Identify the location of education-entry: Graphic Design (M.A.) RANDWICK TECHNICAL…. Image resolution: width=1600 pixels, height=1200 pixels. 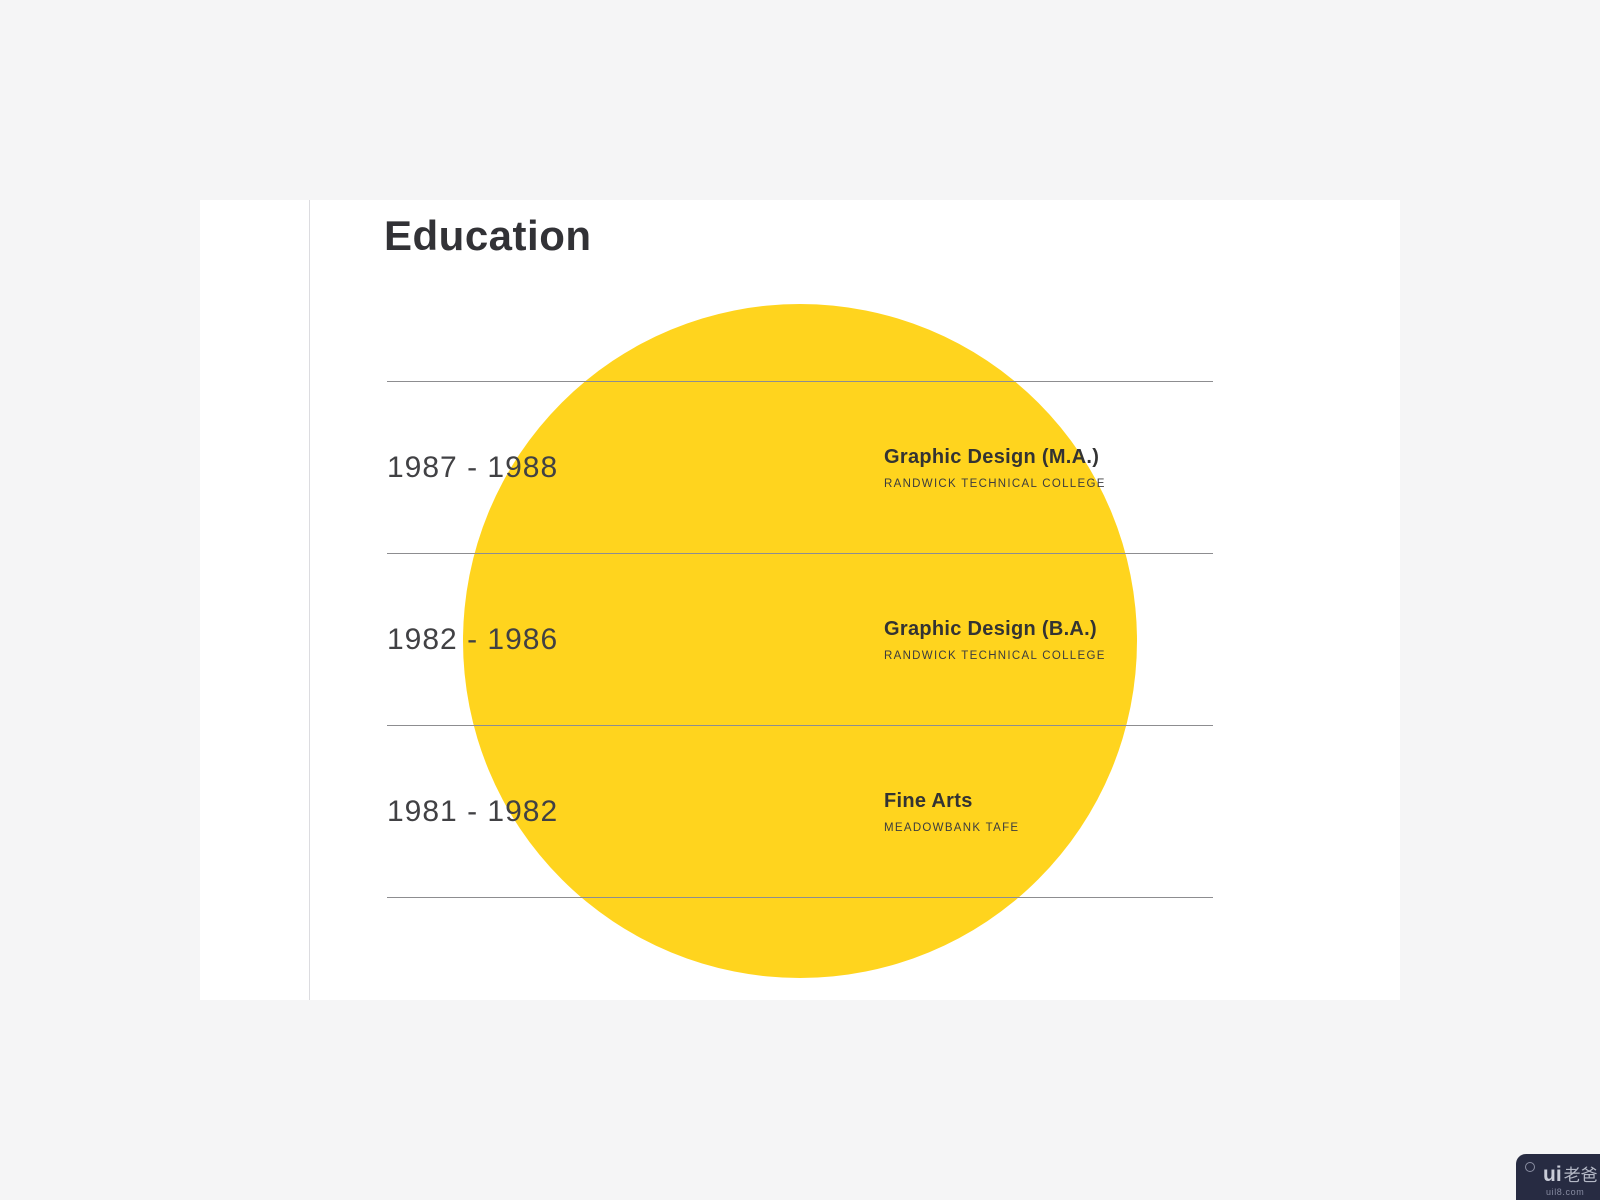
(995, 468).